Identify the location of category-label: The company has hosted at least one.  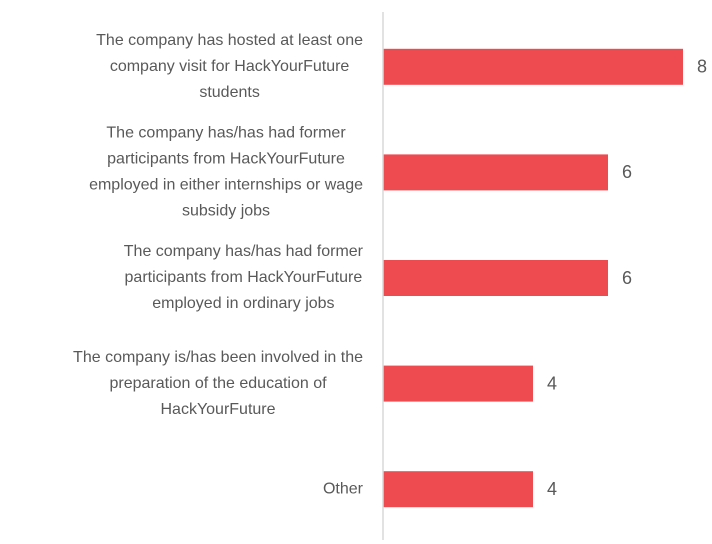
(229, 40).